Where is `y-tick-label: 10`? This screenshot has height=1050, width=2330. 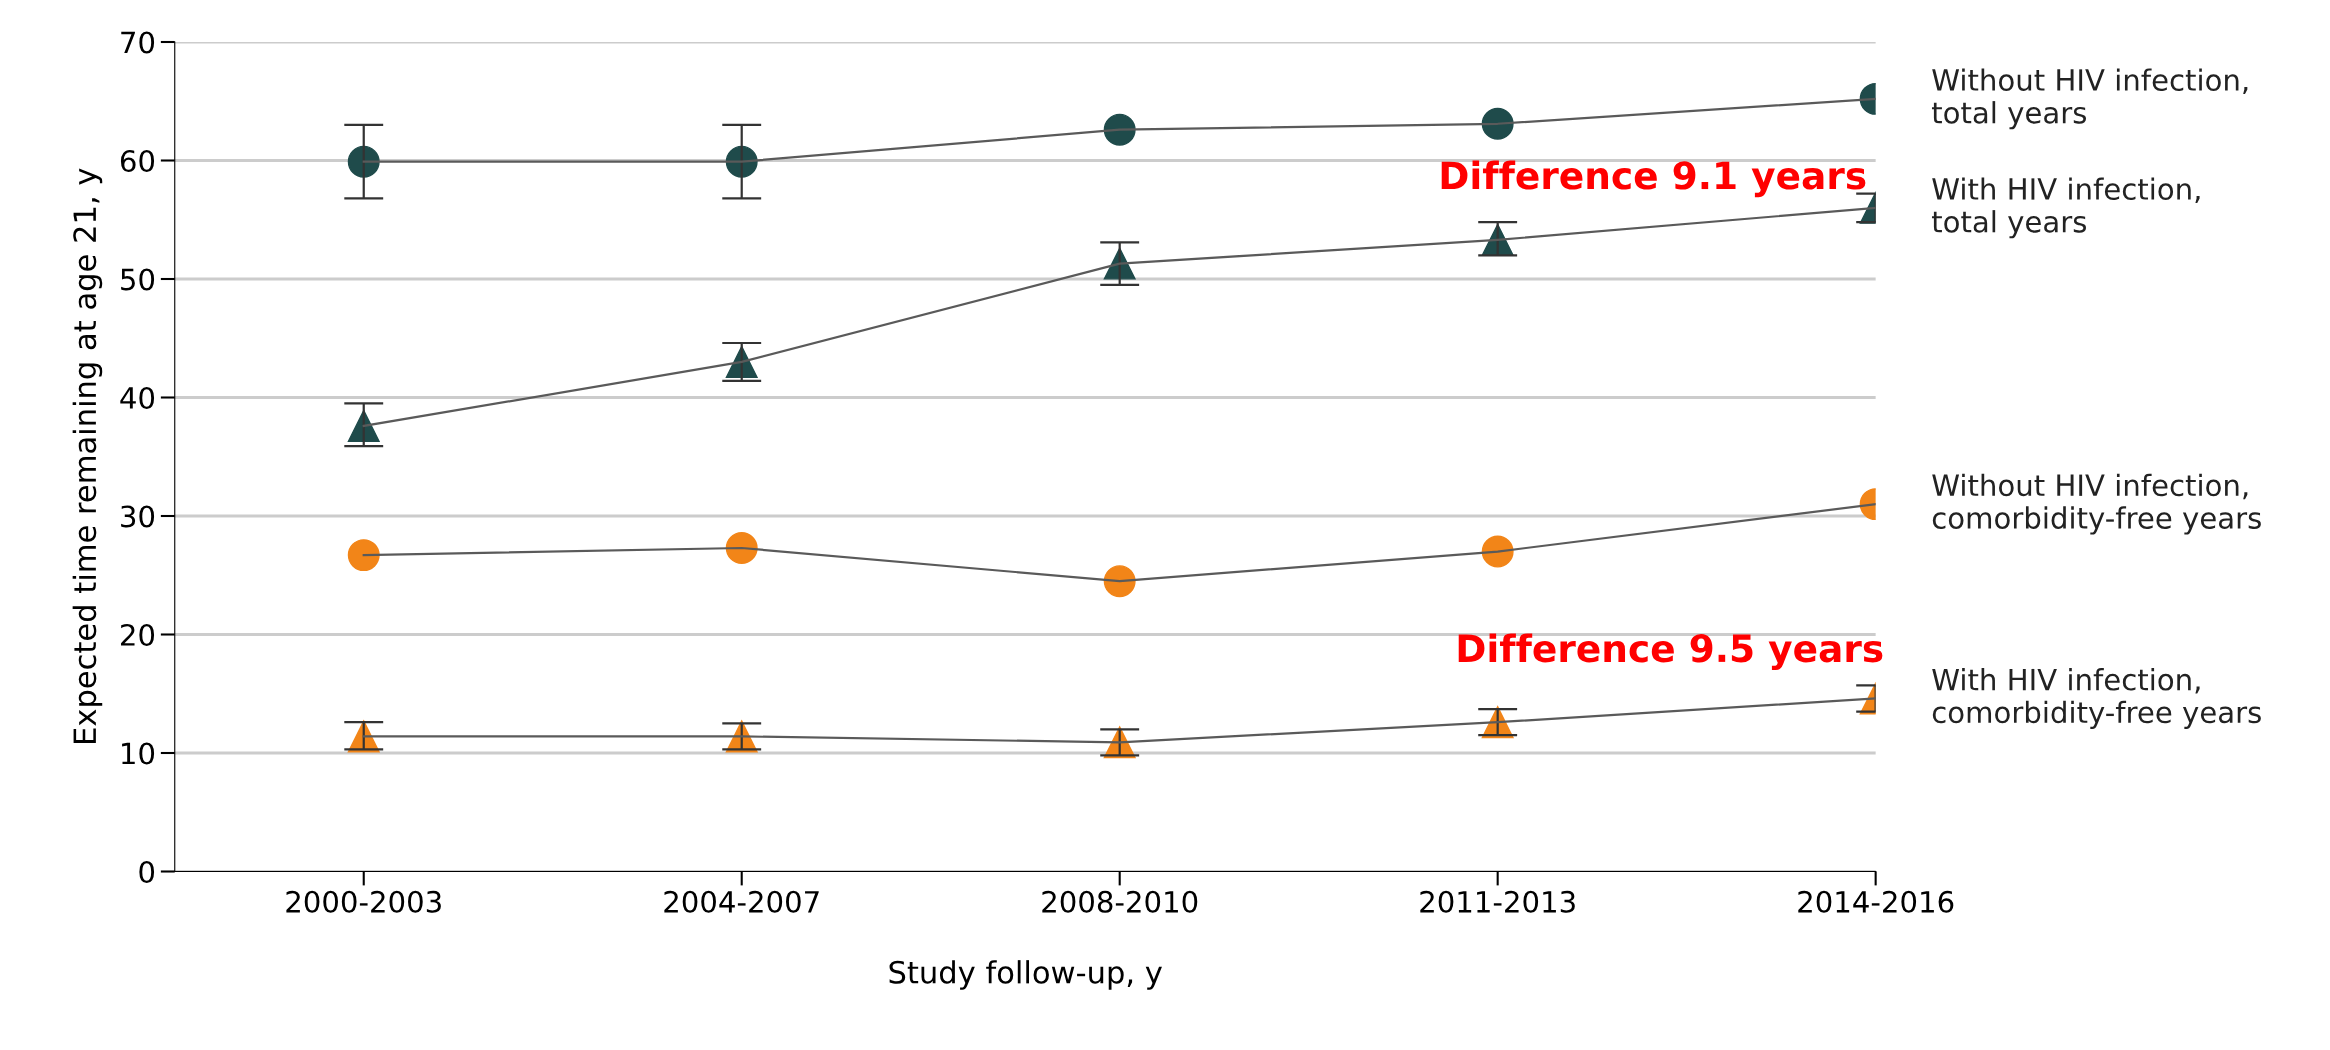
y-tick-label: 10 is located at coordinates (138, 753).